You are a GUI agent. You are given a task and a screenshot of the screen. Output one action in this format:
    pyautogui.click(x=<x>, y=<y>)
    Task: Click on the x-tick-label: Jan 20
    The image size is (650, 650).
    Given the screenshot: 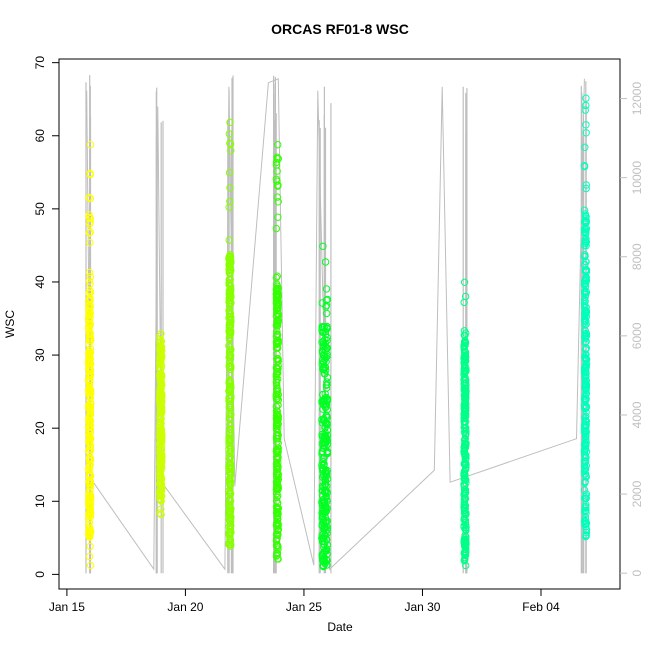 What is the action you would take?
    pyautogui.click(x=185, y=607)
    